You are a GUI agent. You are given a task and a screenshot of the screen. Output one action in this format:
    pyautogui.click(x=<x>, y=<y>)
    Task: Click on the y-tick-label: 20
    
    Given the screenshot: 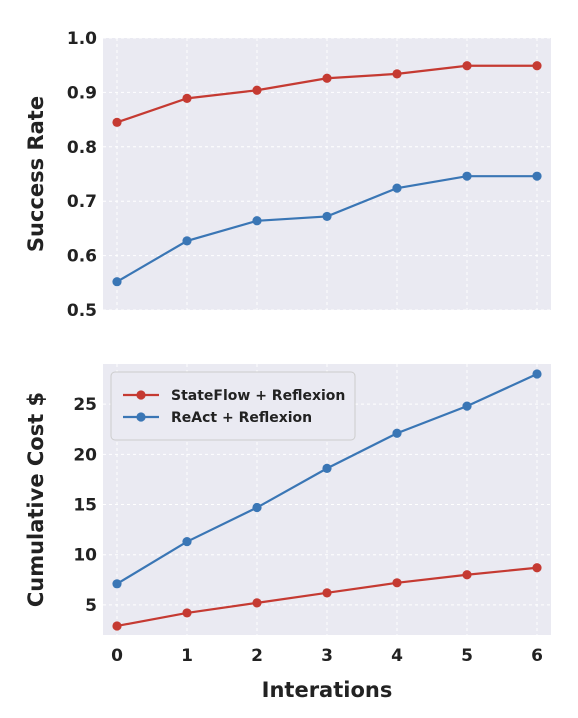 What is the action you would take?
    pyautogui.click(x=85, y=455)
    